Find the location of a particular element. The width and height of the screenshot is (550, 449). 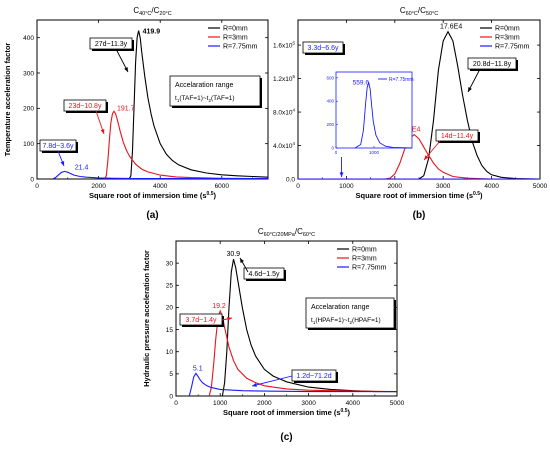

y-tick-label: 1.2x10⁵ is located at coordinates (284, 78).